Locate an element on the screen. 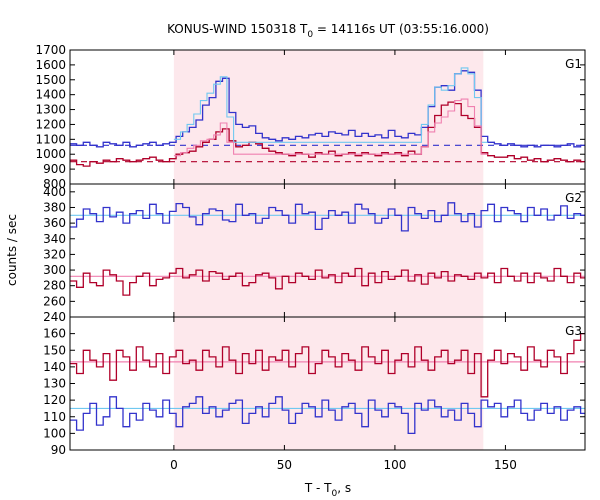  y-tick-label: 380 is located at coordinates (54, 207).